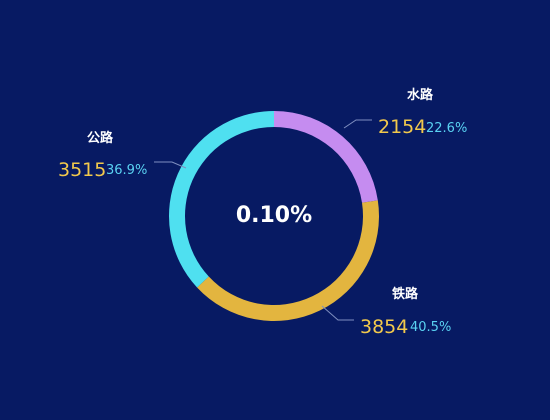 The image size is (550, 420). What do you see at coordinates (337, 313) in the screenshot?
I see `leader-line-tielu` at bounding box center [337, 313].